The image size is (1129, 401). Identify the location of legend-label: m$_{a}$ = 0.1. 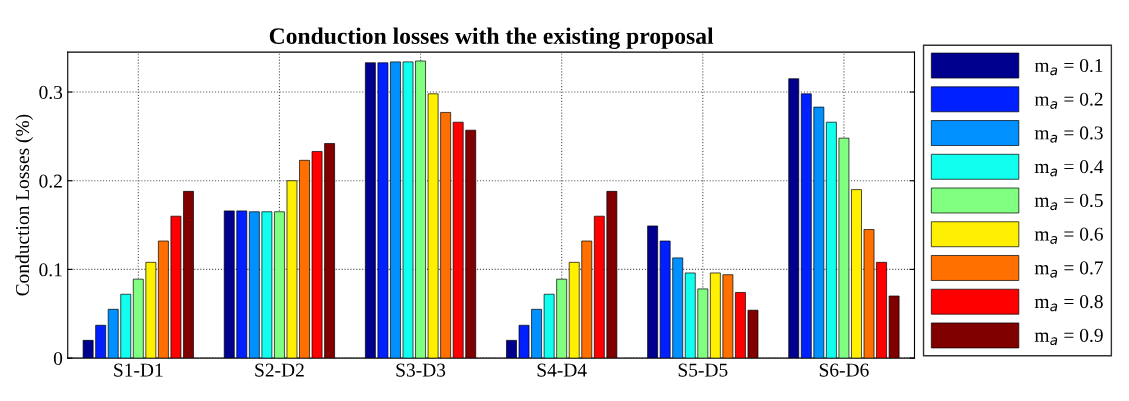
(1068, 67).